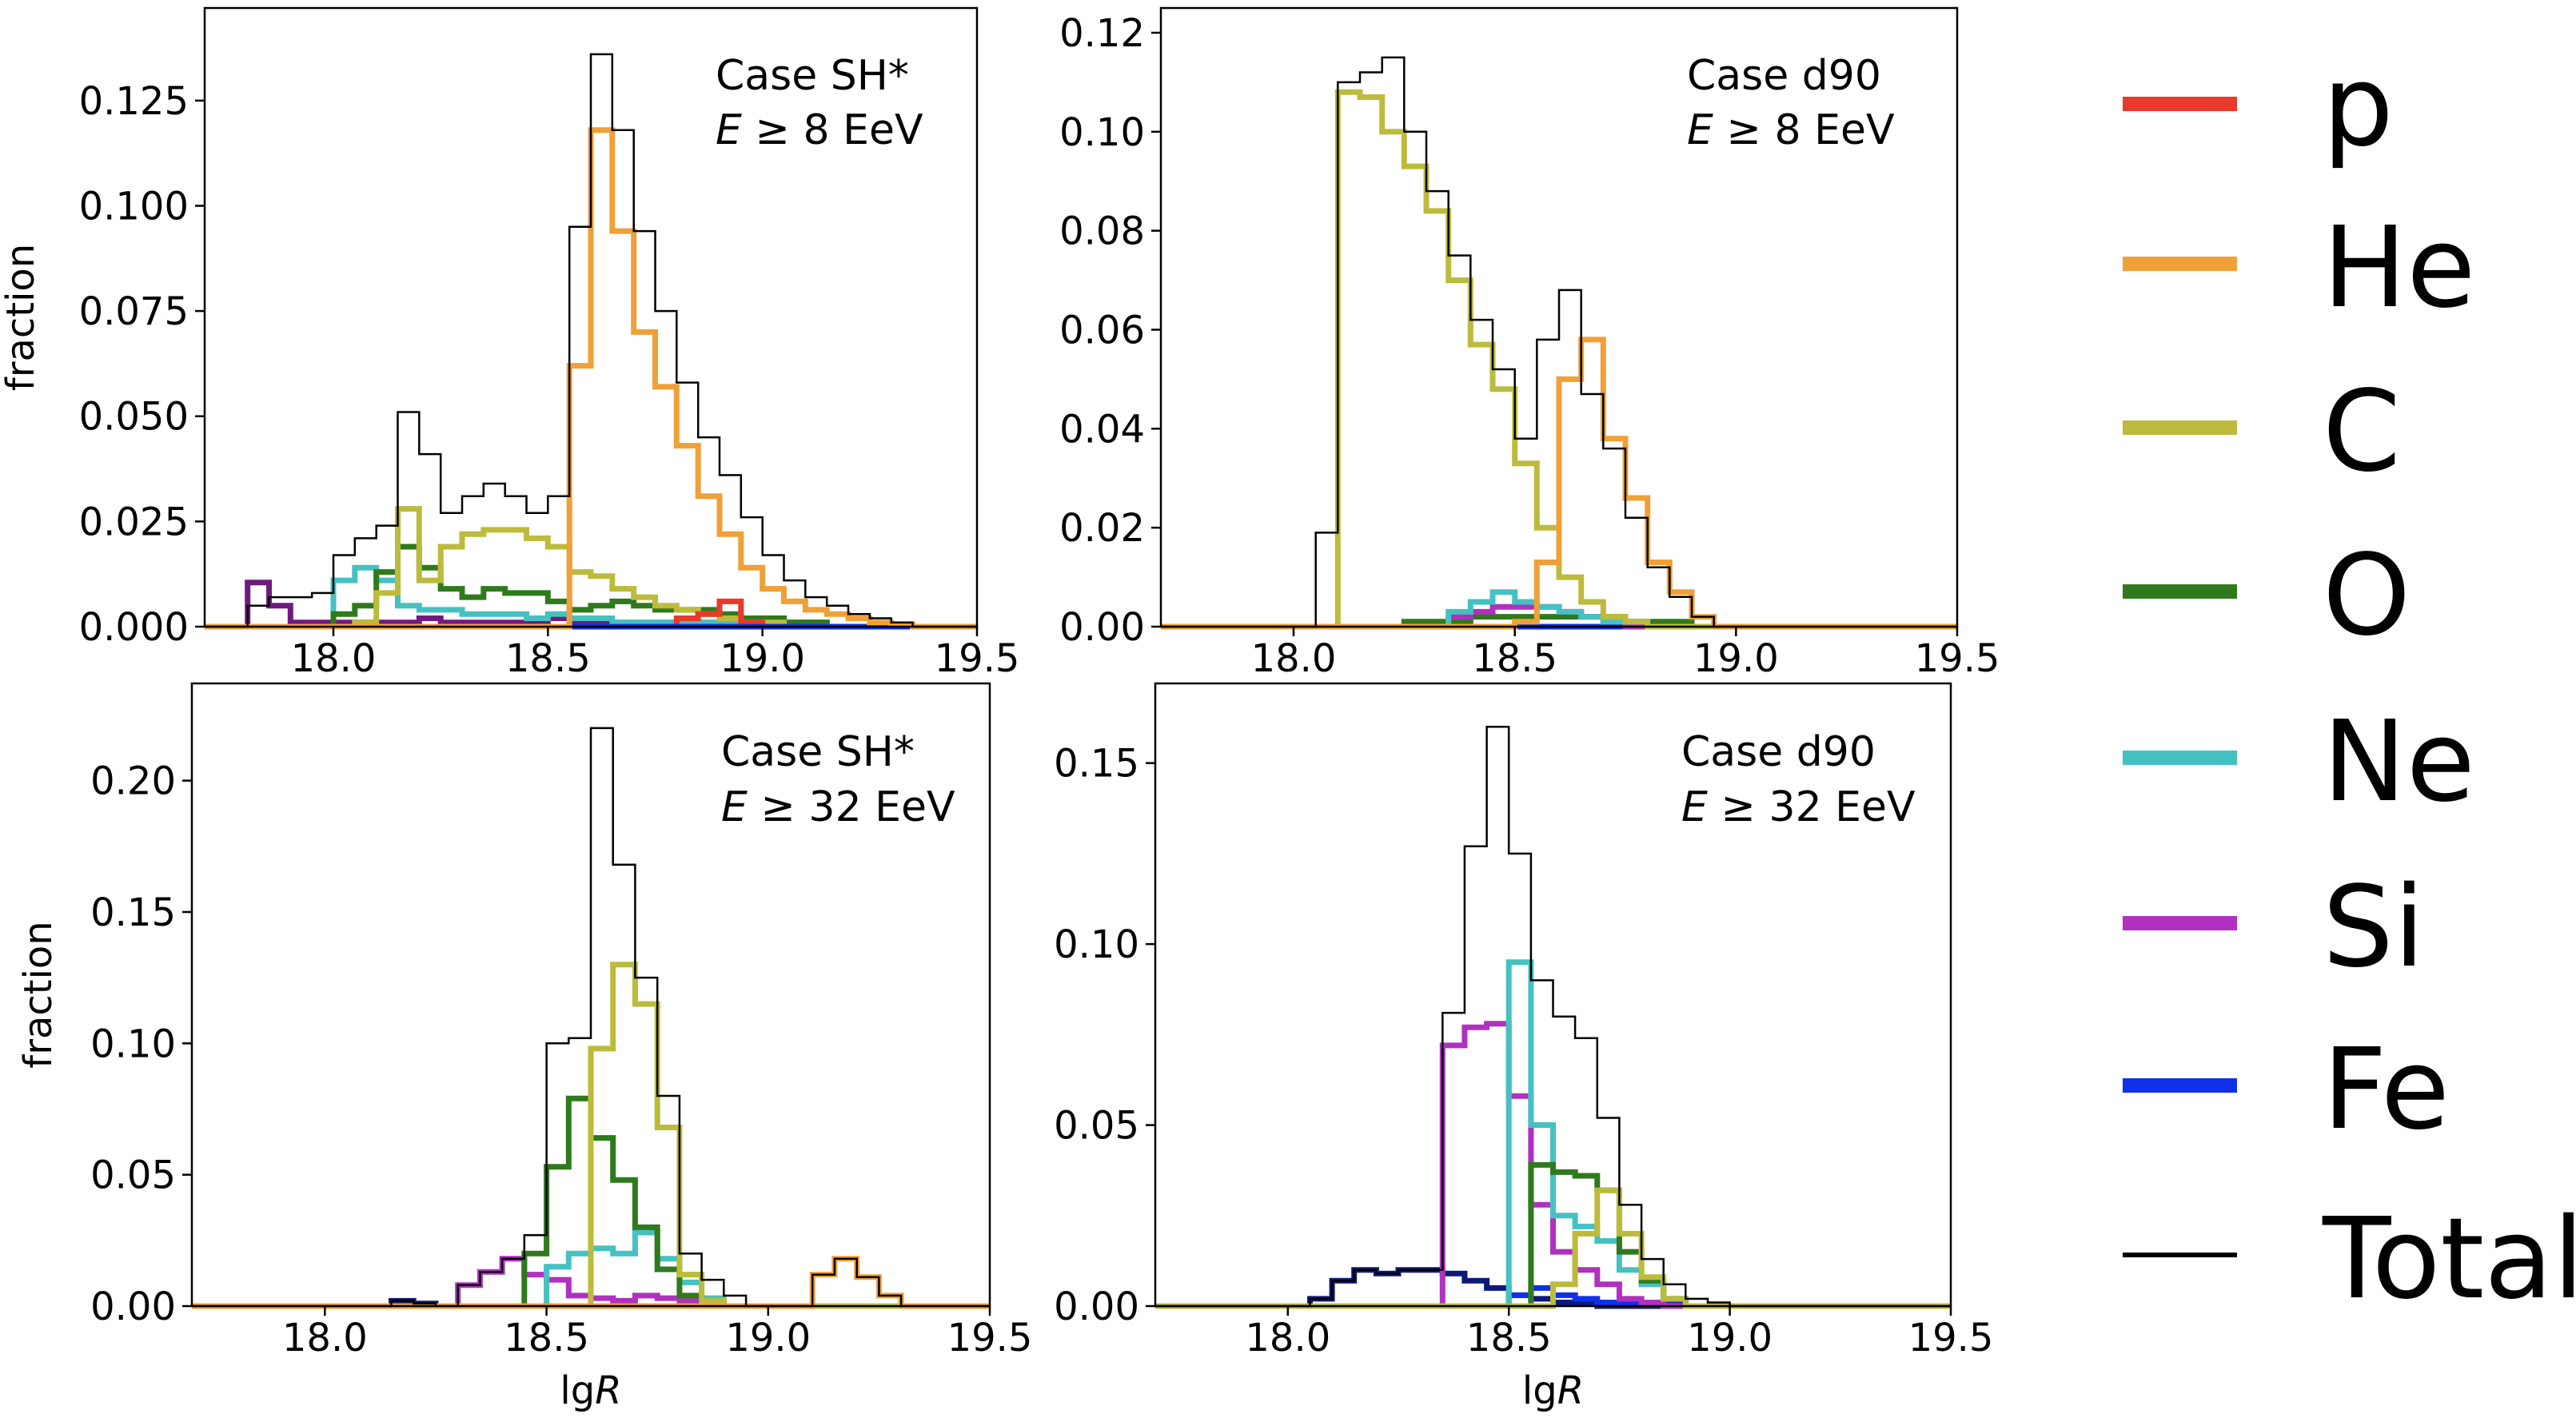  I want to click on legend-label-ne: Ne, so click(2399, 762).